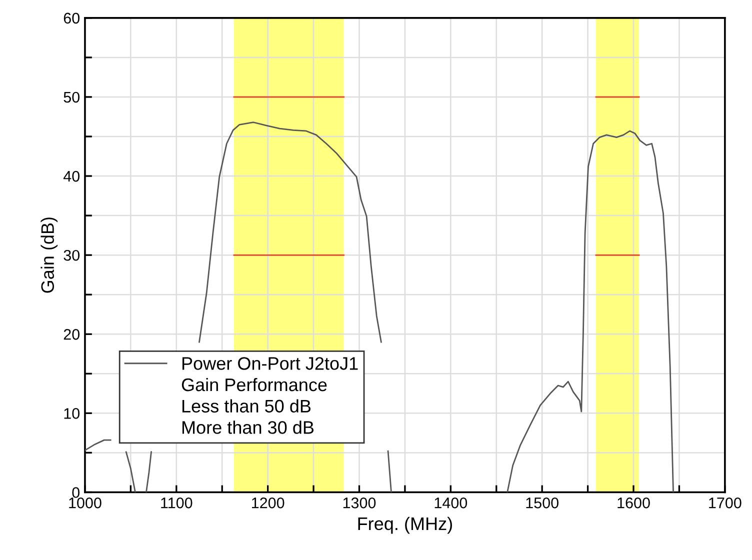 Image resolution: width=752 pixels, height=560 pixels. Describe the element at coordinates (71, 176) in the screenshot. I see `y-tick-label: 40` at that location.